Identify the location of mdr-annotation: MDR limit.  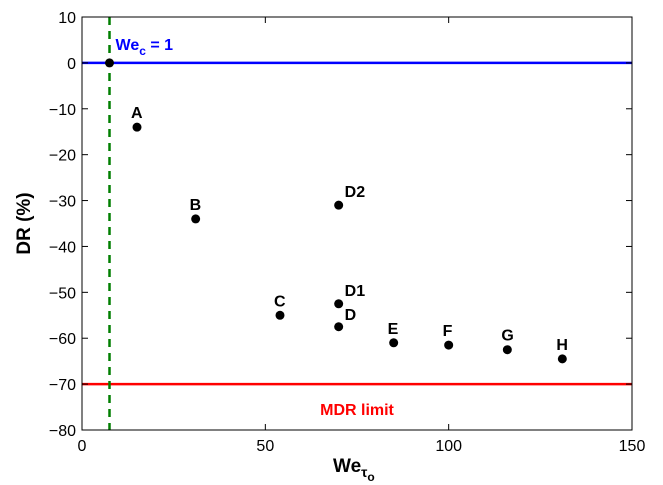
(357, 410).